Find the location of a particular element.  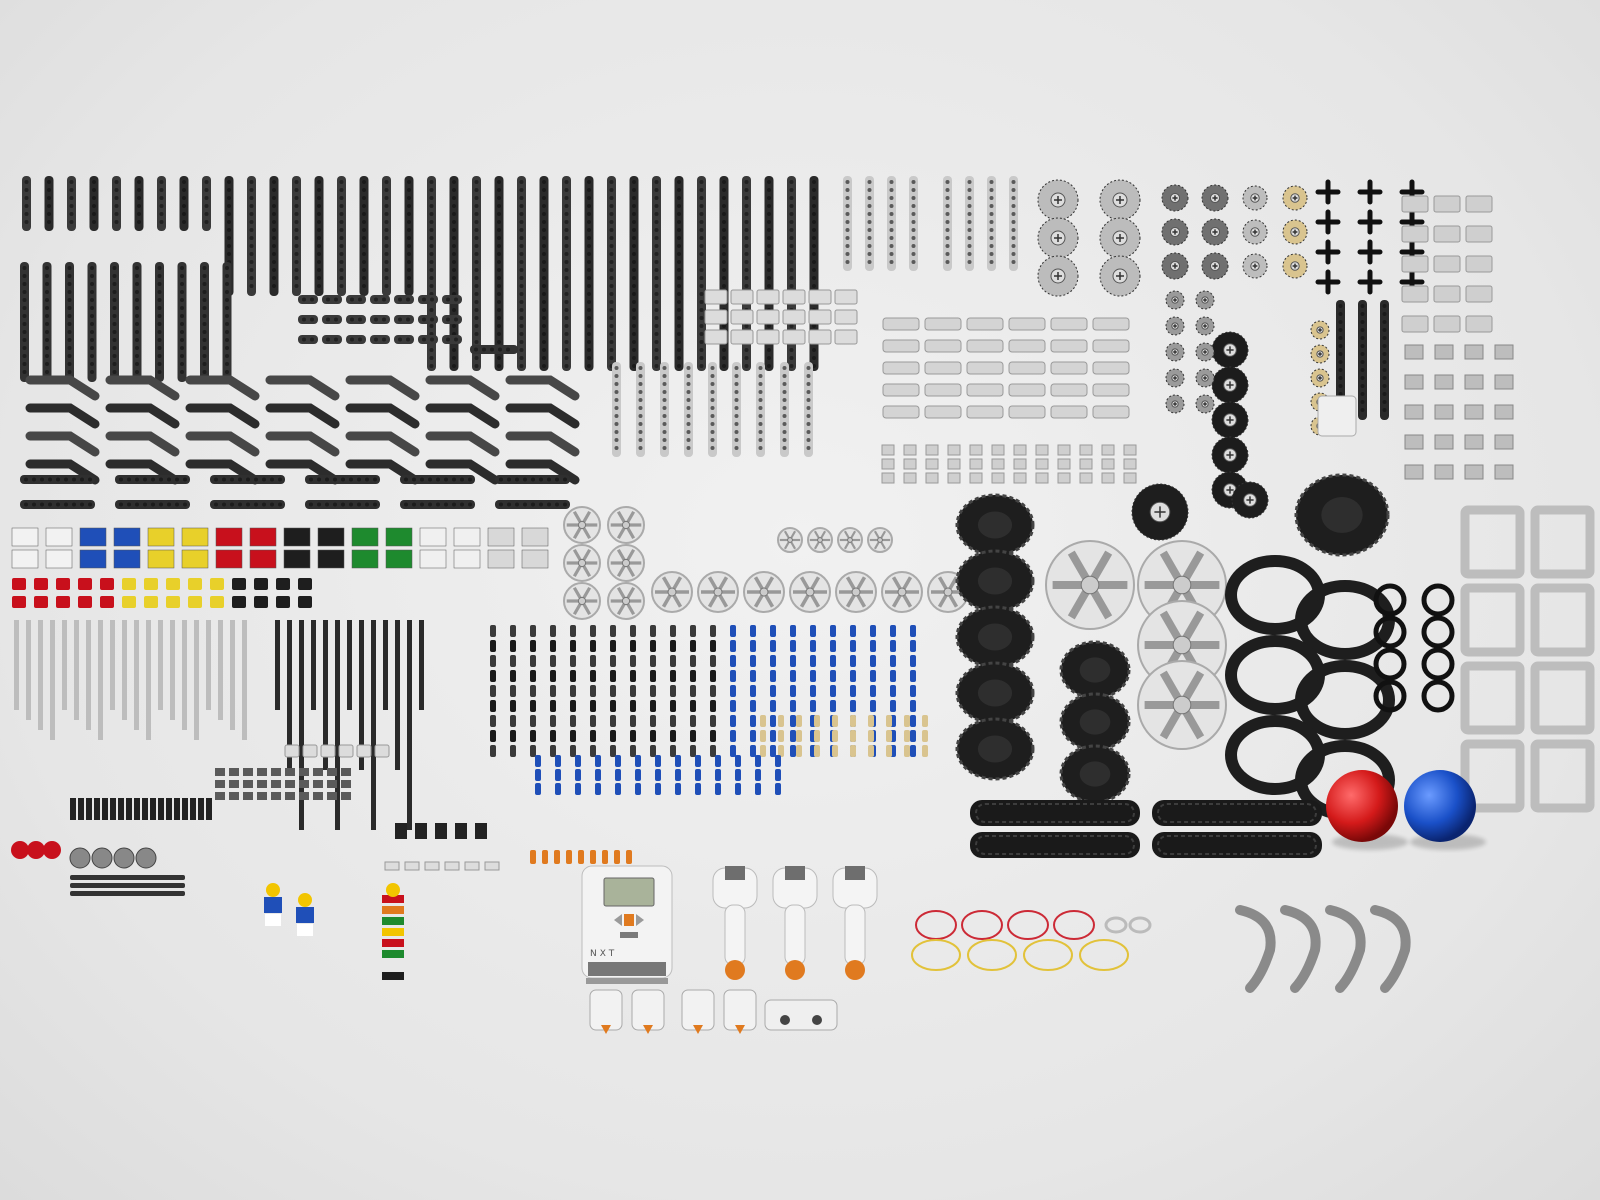

small-connector is located at coordinates (346, 796).